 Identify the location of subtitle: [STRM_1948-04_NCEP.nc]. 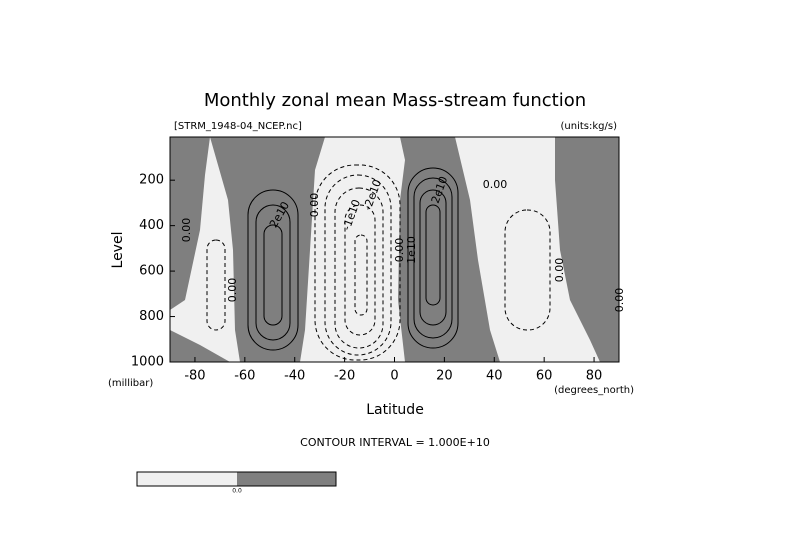
(238, 126).